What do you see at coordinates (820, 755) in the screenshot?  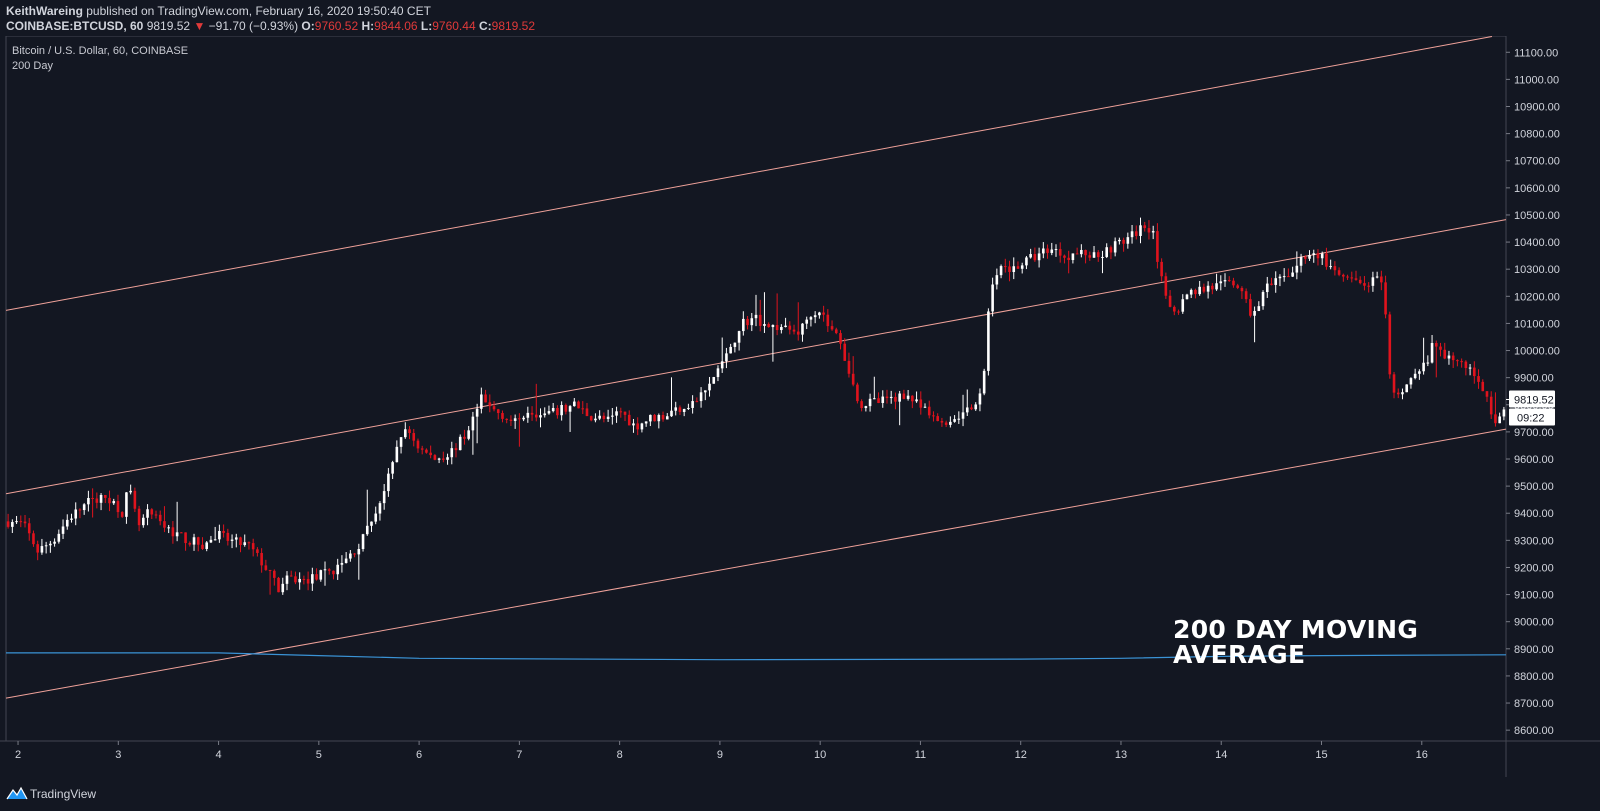 I see `time-tick-label: 10` at bounding box center [820, 755].